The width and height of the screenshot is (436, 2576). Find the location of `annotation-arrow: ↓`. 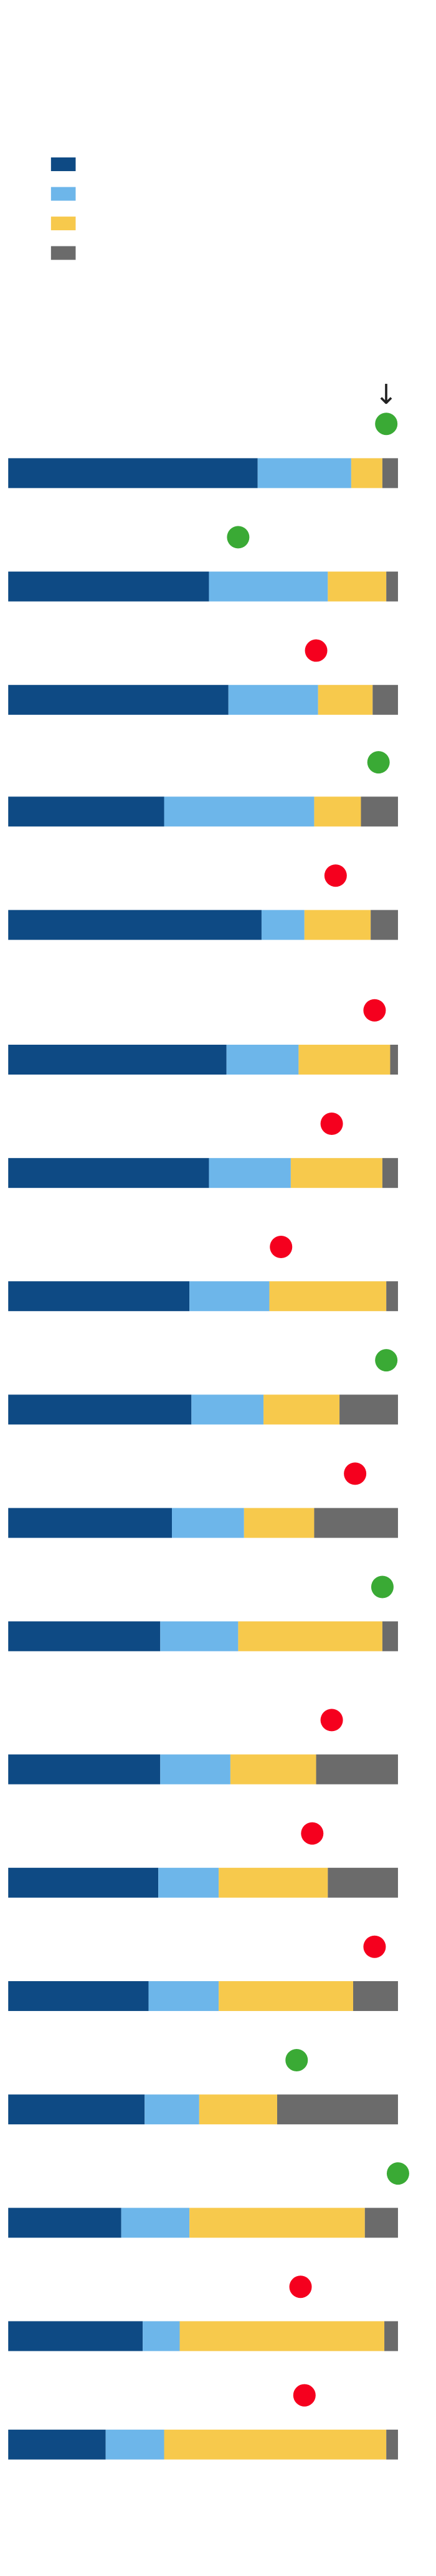

annotation-arrow: ↓ is located at coordinates (386, 395).